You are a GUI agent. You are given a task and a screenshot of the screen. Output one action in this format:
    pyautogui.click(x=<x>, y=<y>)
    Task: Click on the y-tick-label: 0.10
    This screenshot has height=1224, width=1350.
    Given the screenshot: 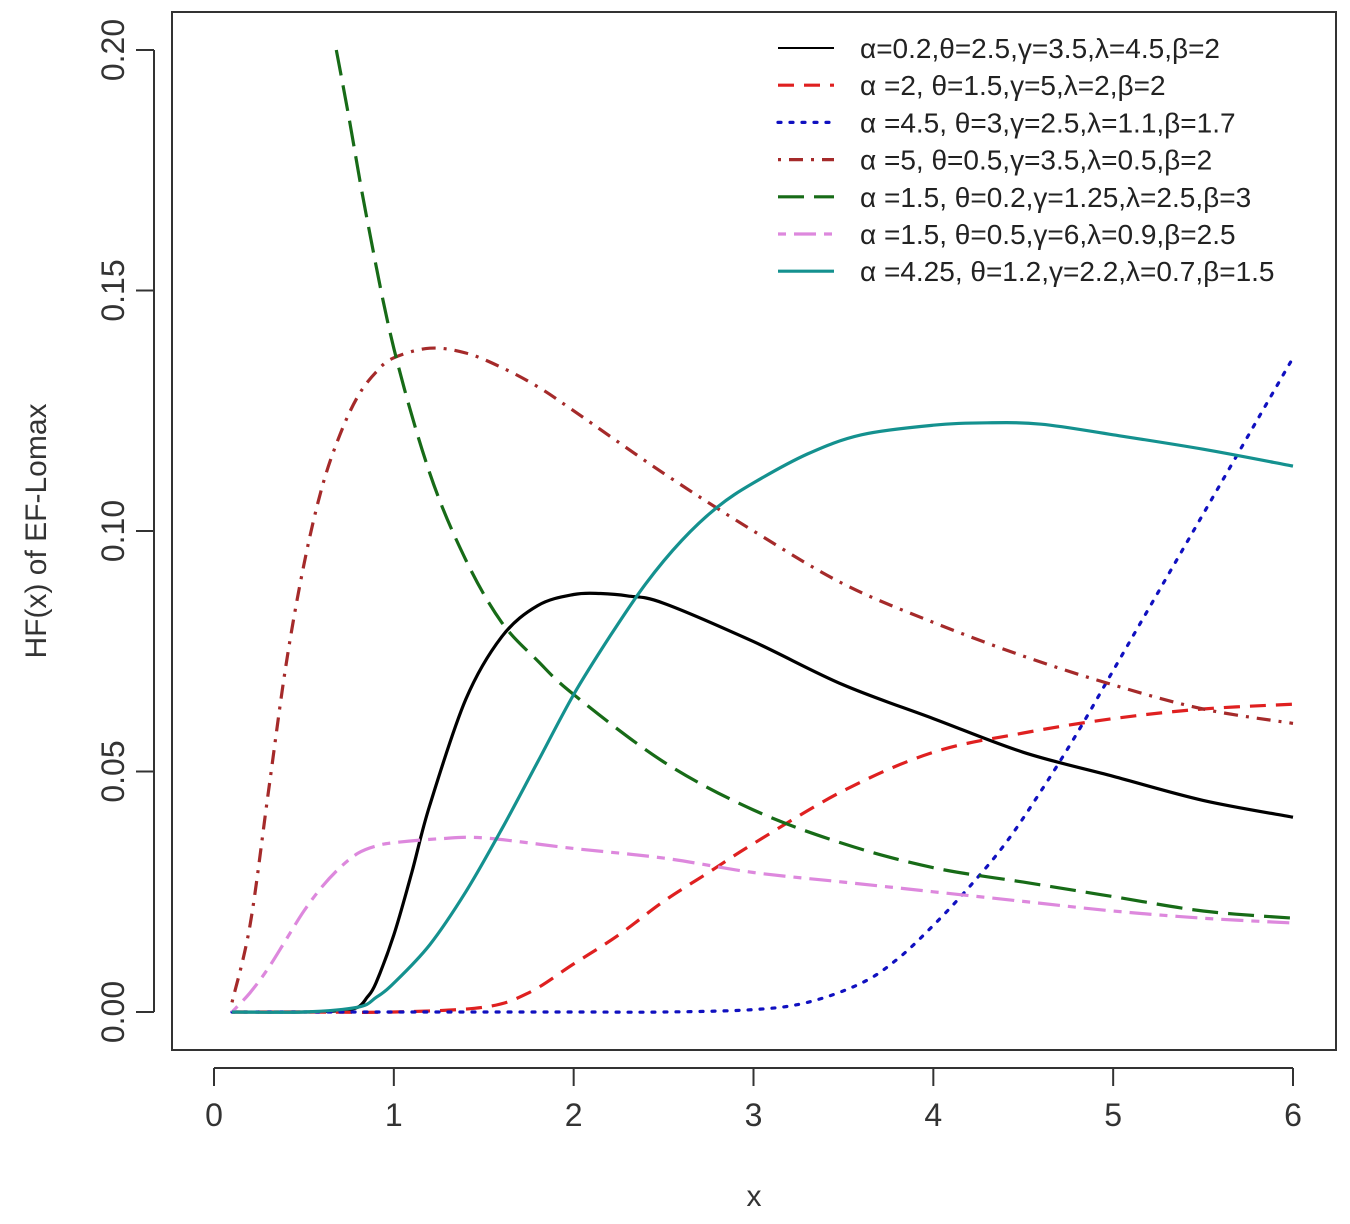 What is the action you would take?
    pyautogui.click(x=113, y=531)
    